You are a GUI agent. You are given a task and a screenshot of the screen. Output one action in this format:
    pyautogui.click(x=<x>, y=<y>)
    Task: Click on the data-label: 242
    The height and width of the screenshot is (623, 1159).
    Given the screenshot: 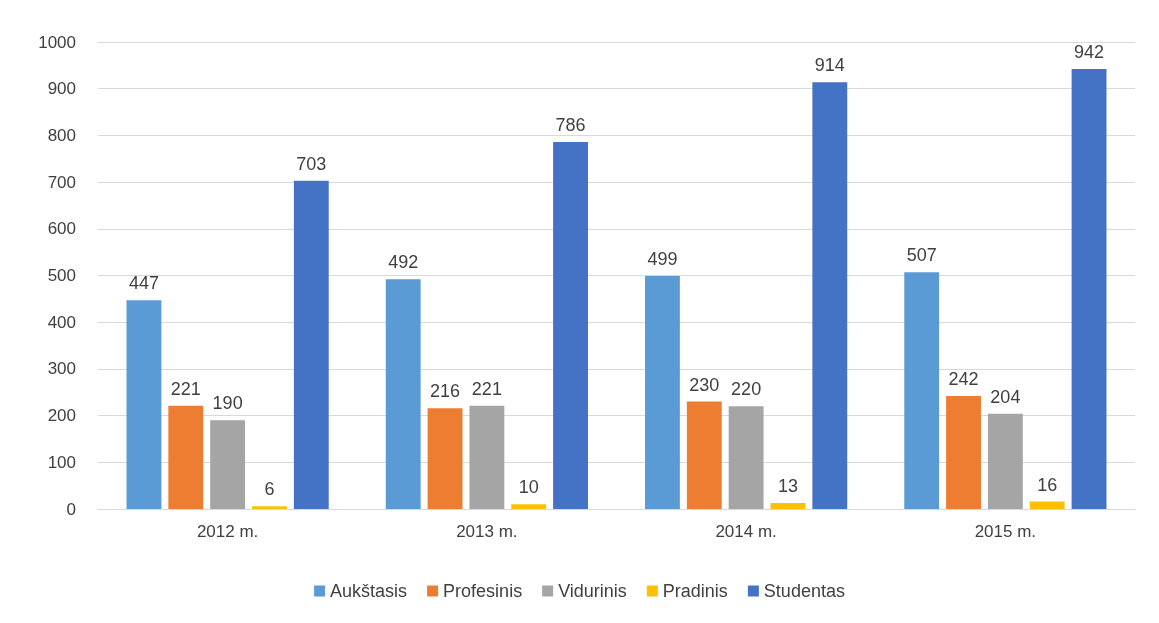 What is the action you would take?
    pyautogui.click(x=963, y=378)
    